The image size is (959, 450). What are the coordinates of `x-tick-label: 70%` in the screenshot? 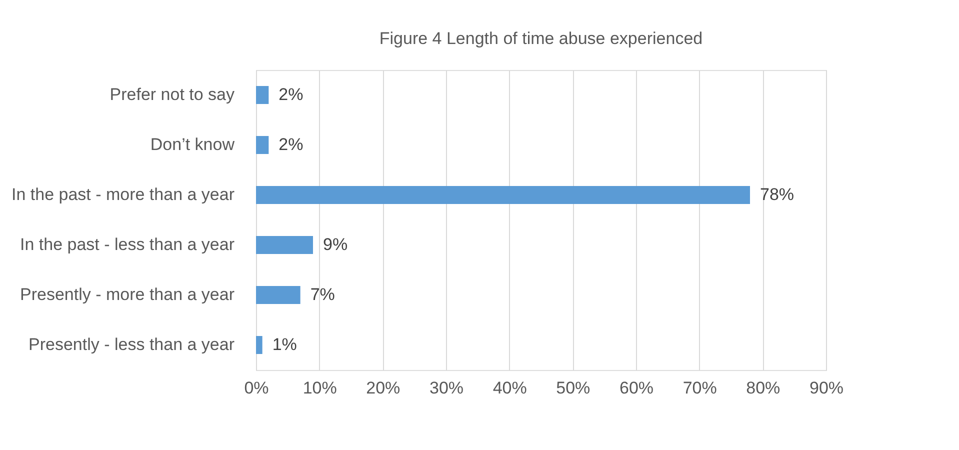 It's located at (699, 388).